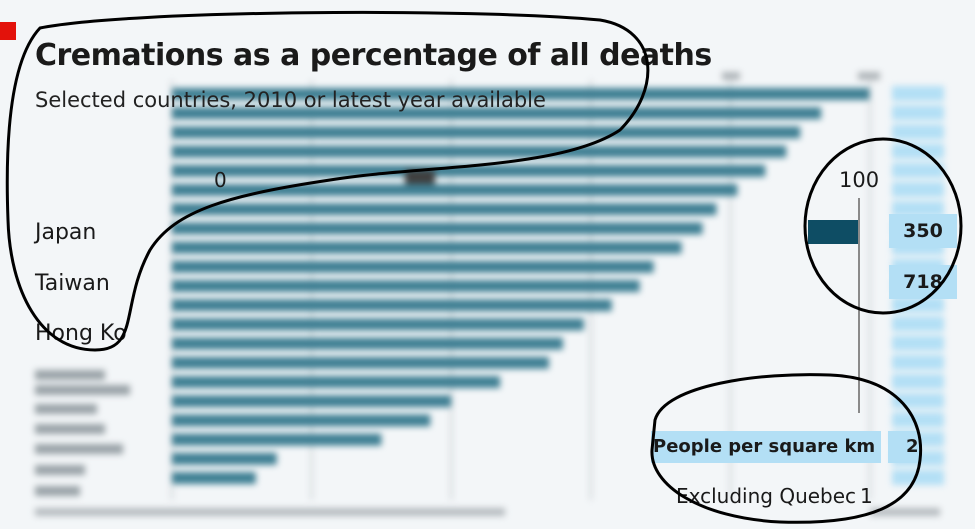  What do you see at coordinates (923, 231) in the screenshot?
I see `density-value-japan: 350` at bounding box center [923, 231].